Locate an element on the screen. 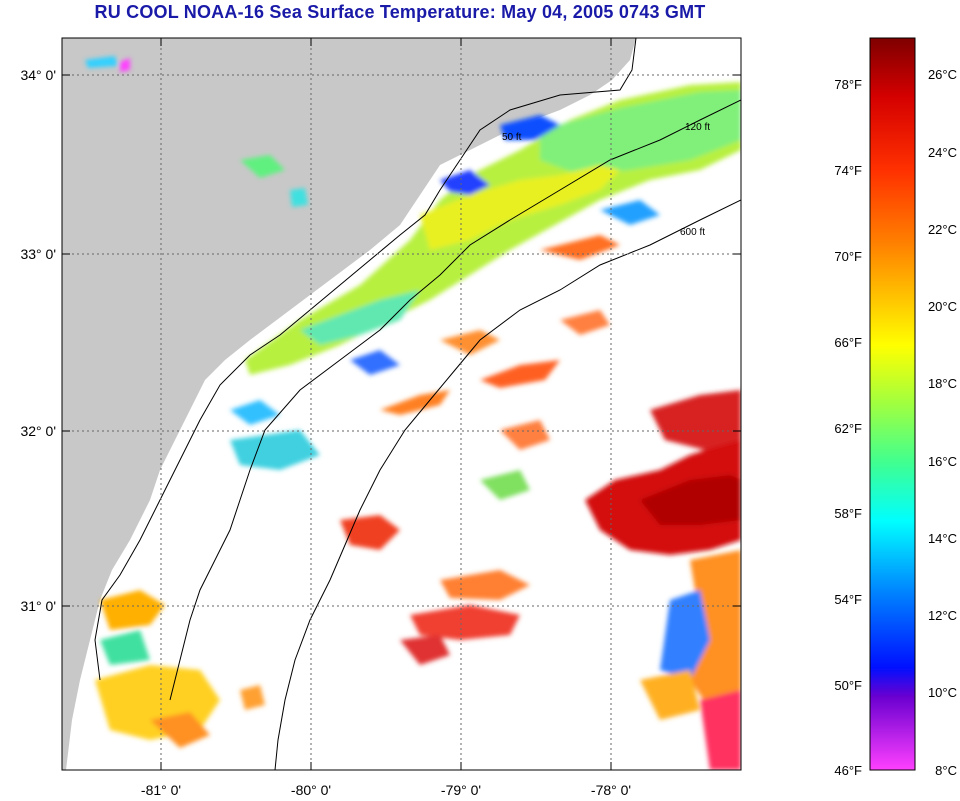  lon-label-80: -80° 0' is located at coordinates (311, 790).